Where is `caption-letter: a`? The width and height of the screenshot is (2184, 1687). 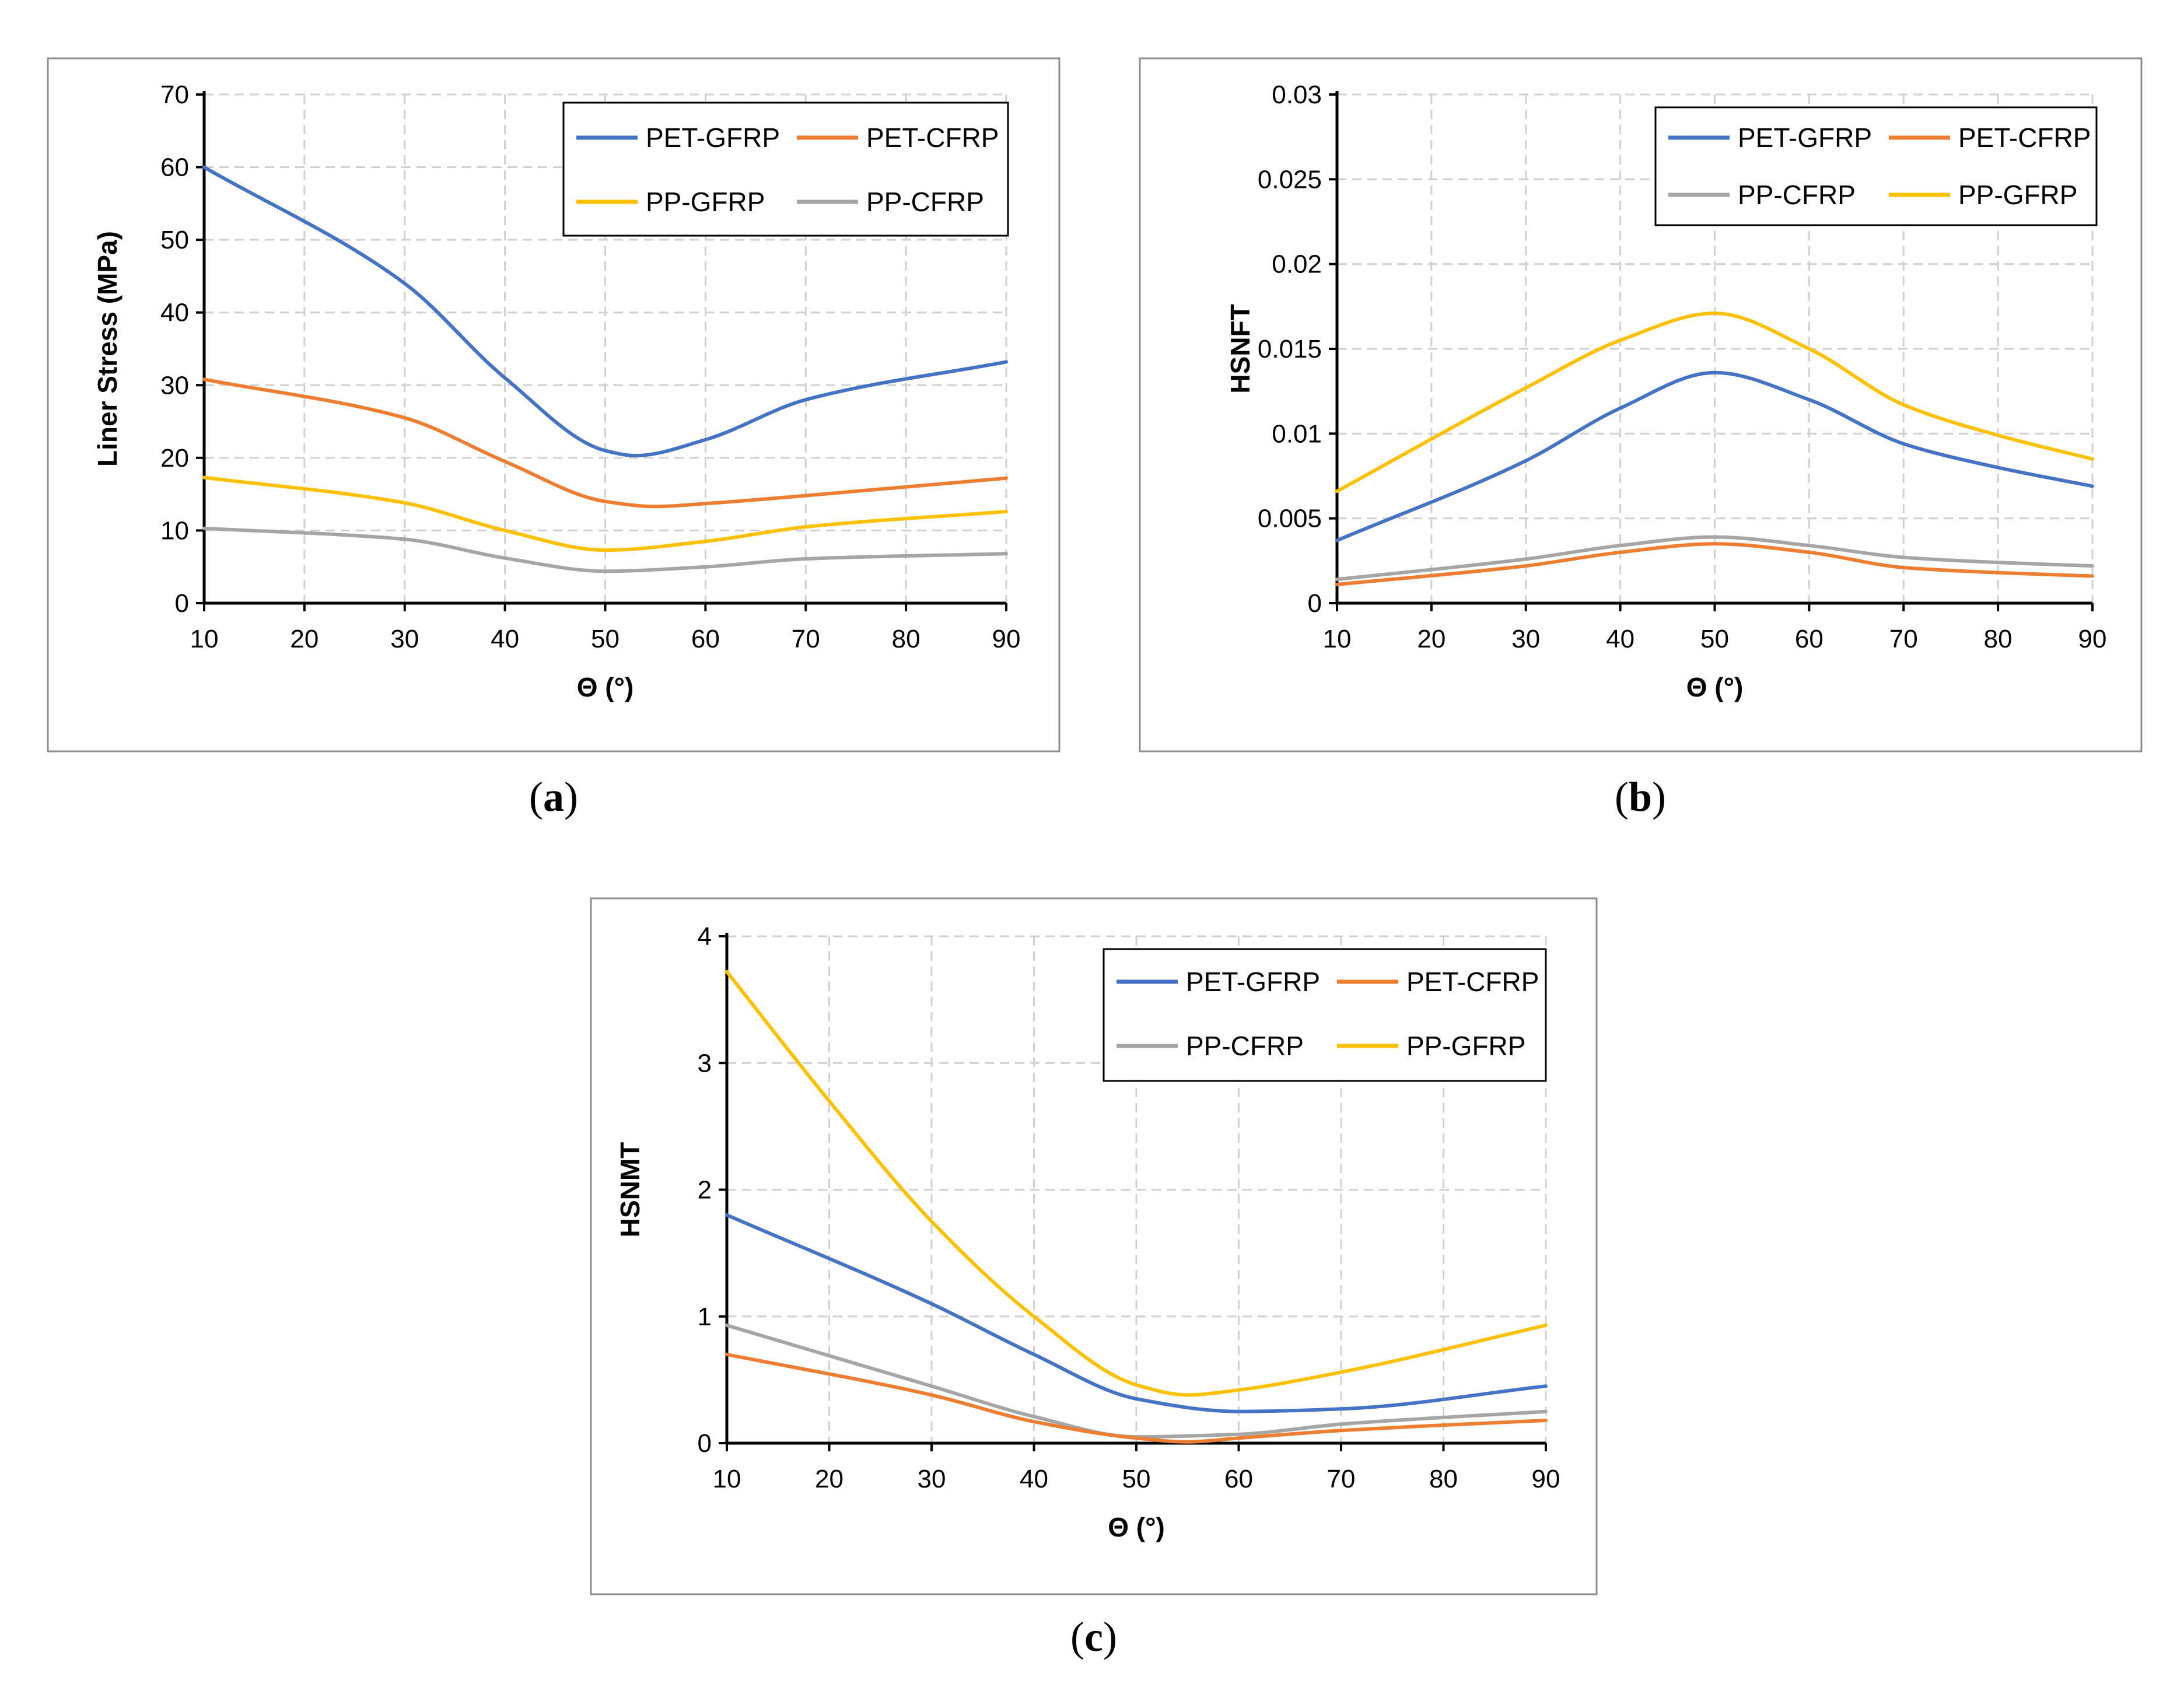 caption-letter: a is located at coordinates (553, 797).